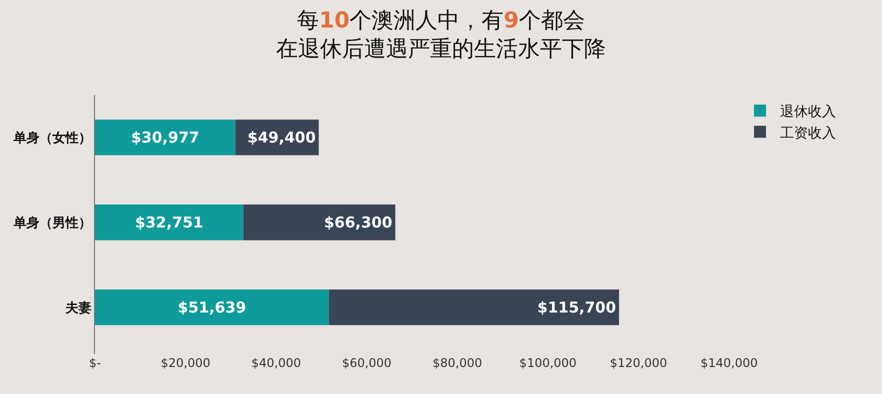  I want to click on data-label: $30,977, so click(165, 137).